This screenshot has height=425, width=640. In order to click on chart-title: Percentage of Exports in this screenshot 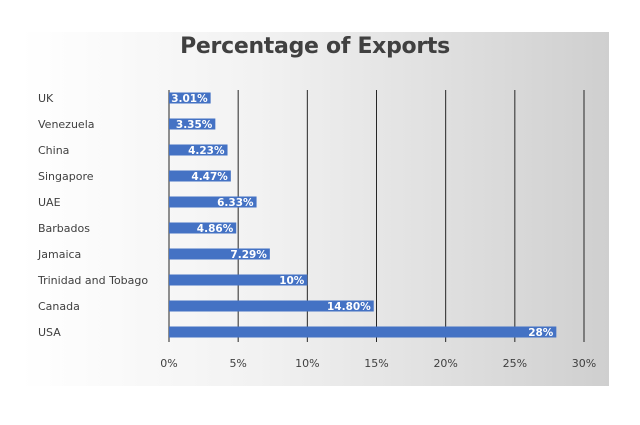, I will do `click(315, 46)`.